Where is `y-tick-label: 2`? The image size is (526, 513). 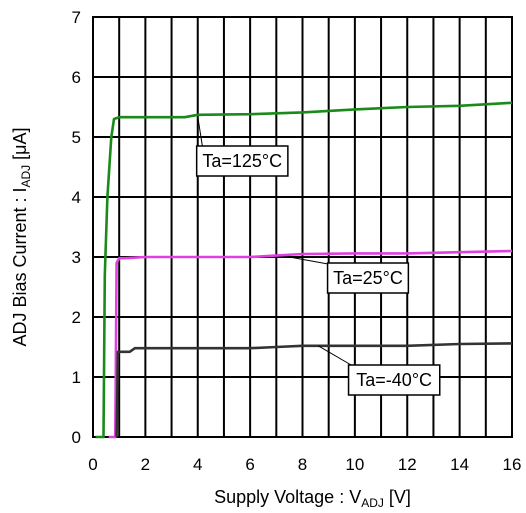
y-tick-label: 2 is located at coordinates (76, 317).